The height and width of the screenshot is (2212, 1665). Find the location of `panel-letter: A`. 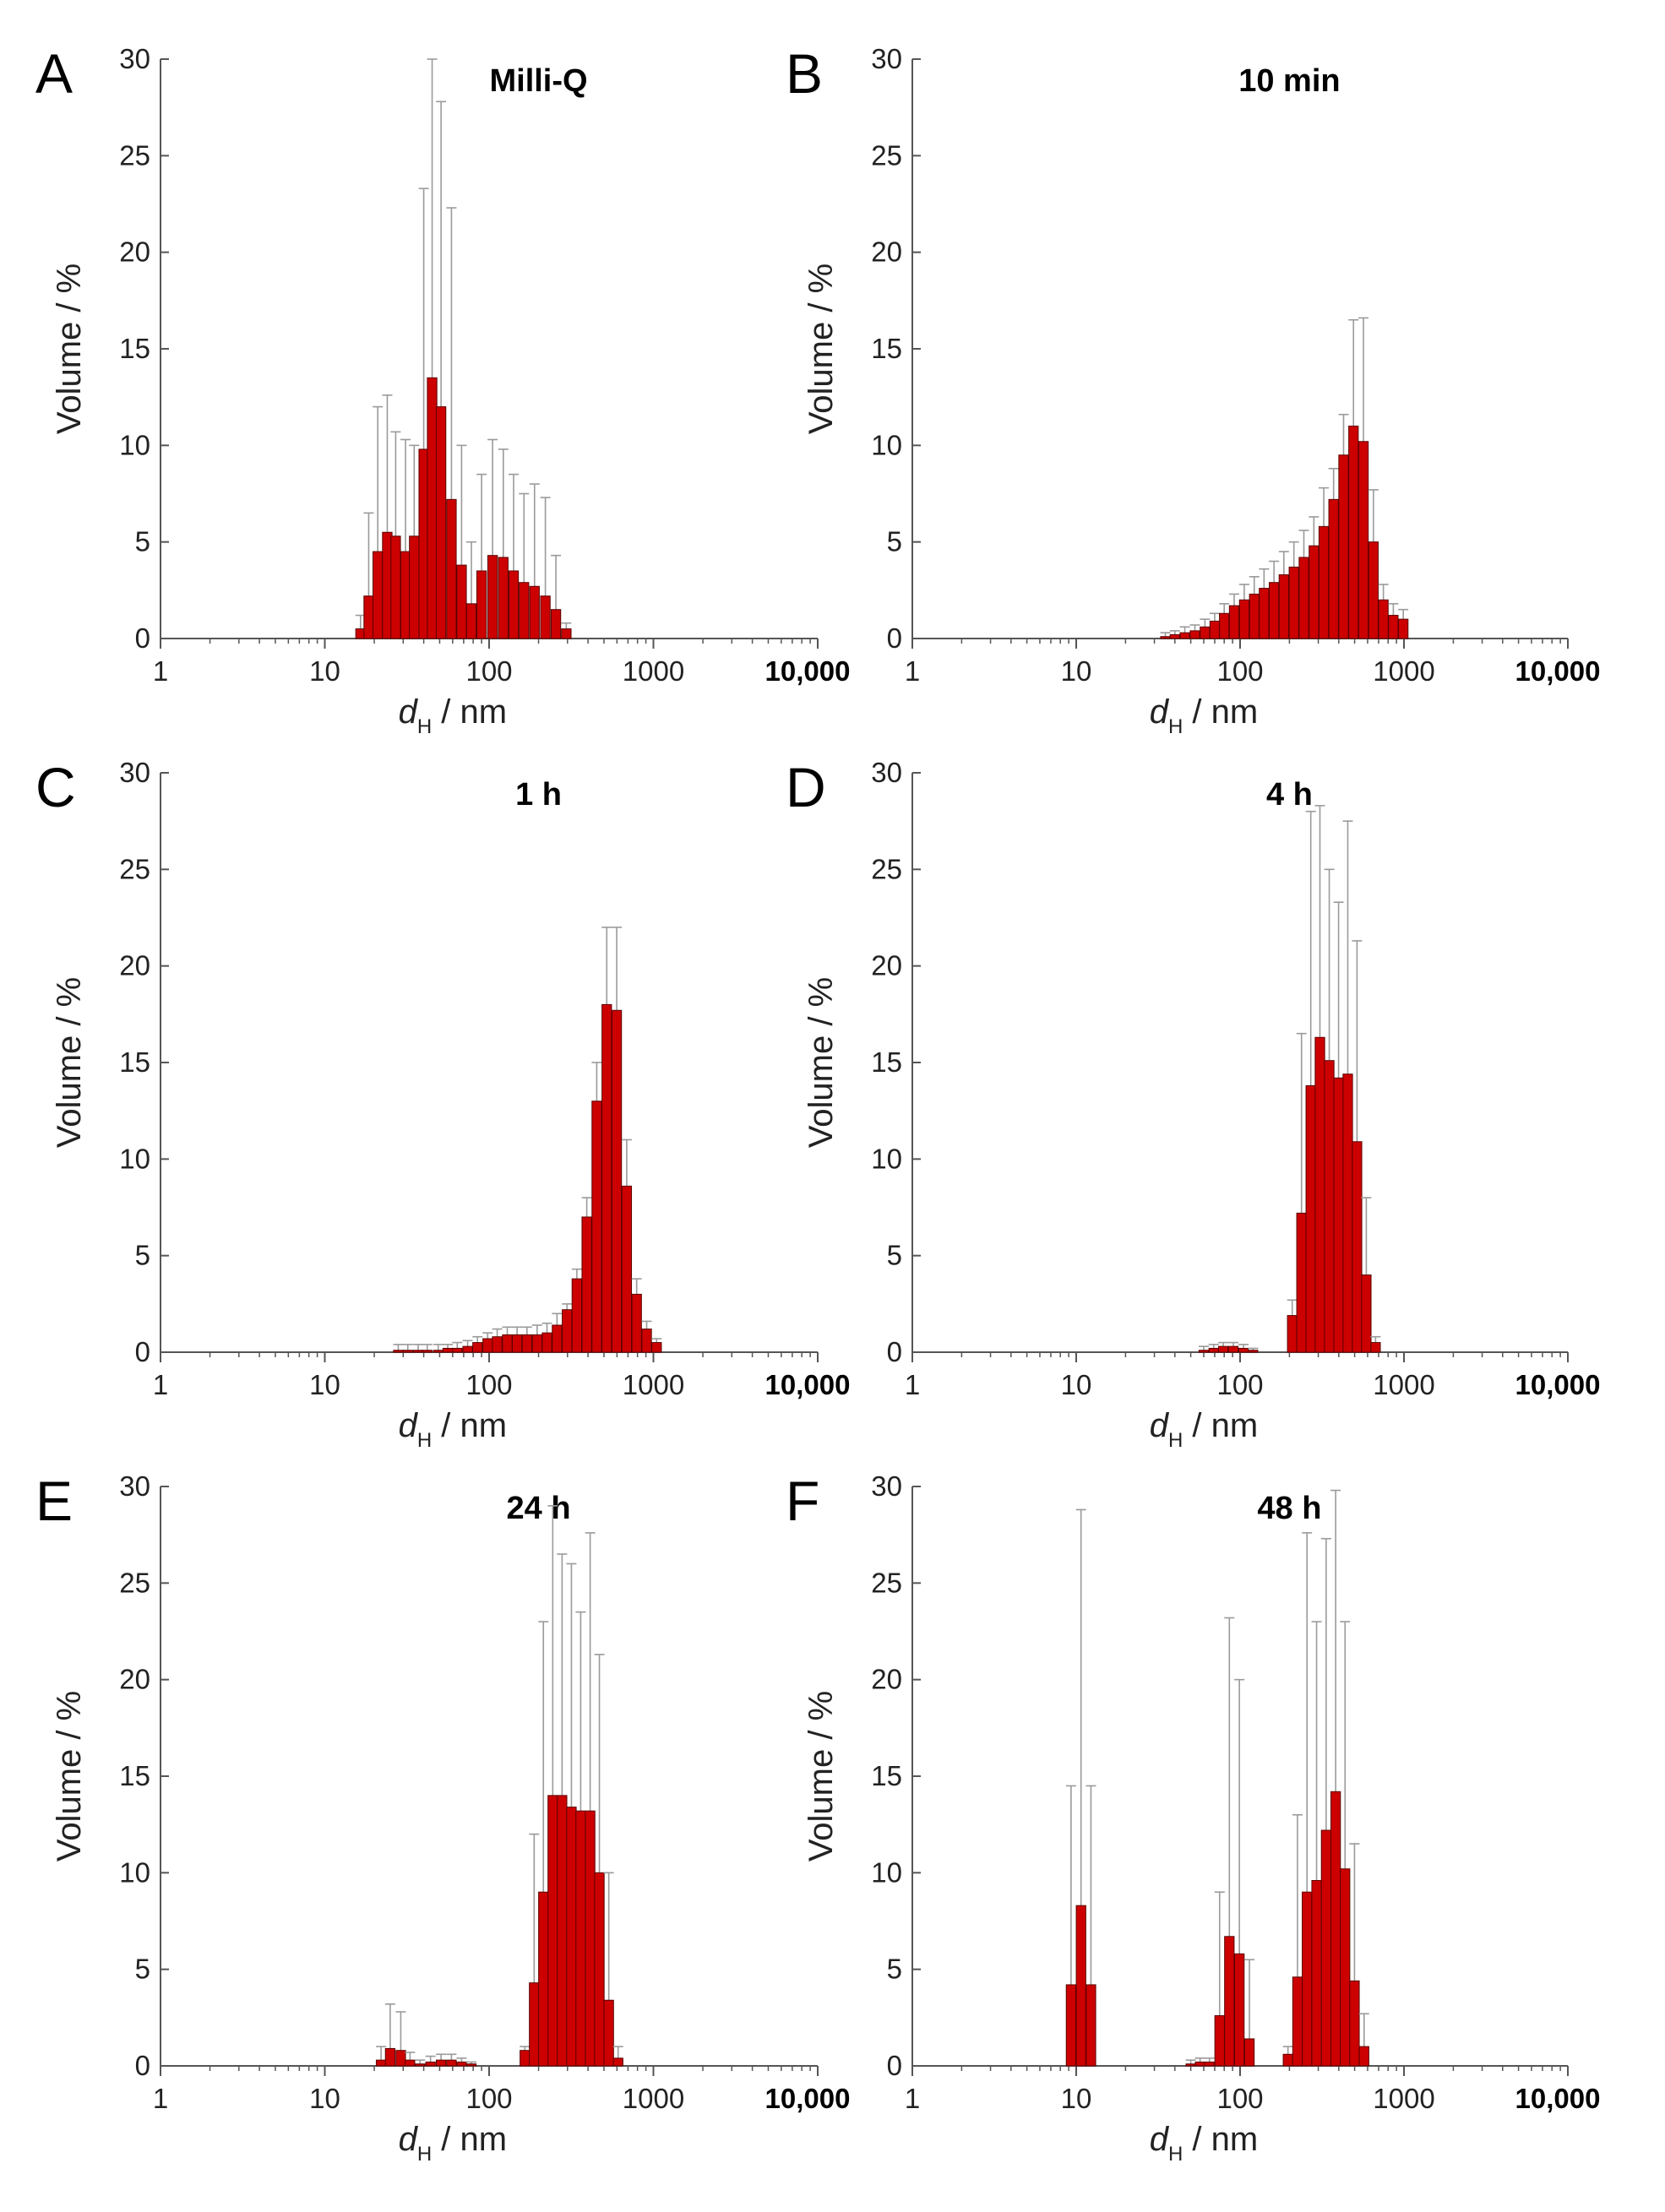

panel-letter: A is located at coordinates (54, 73).